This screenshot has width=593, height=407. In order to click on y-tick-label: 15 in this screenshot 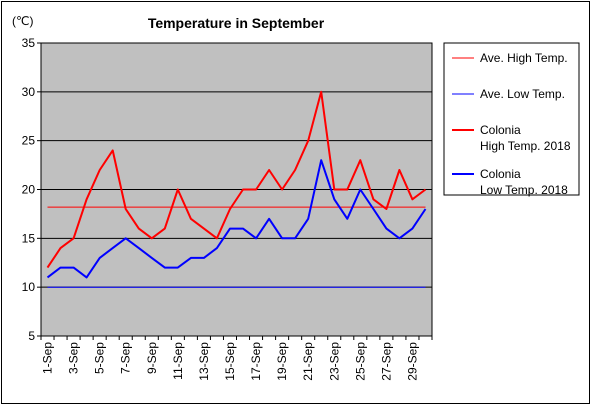, I will do `click(29, 238)`.